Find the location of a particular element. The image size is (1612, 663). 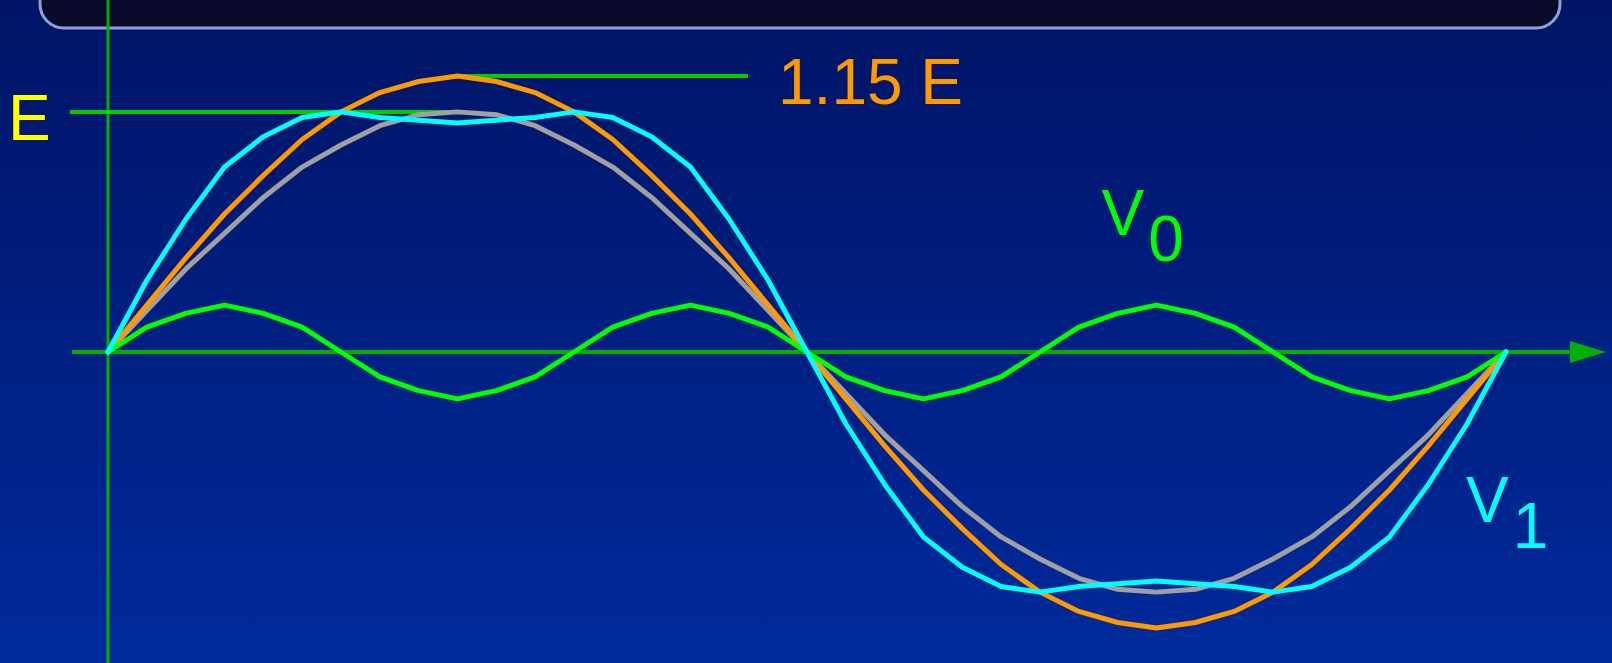

ref-line-label: E is located at coordinates (29, 117).